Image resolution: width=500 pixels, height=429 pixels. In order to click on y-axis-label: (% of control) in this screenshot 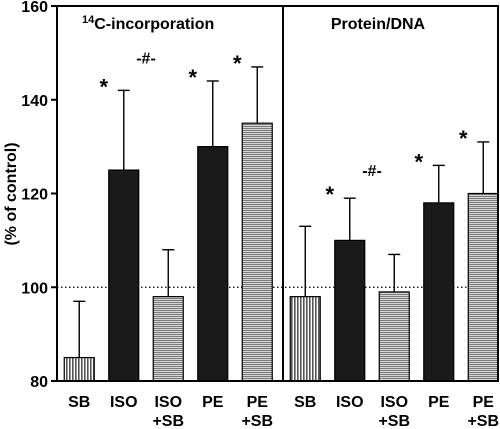, I will do `click(11, 193)`.